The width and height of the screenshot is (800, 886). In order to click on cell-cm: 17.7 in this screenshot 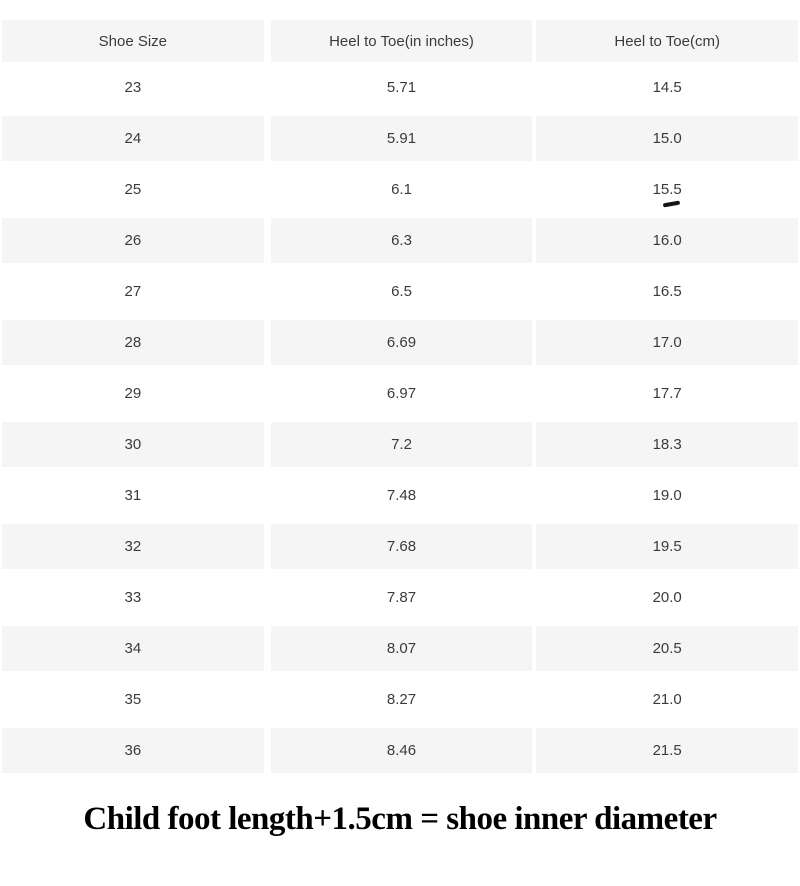, I will do `click(667, 393)`.